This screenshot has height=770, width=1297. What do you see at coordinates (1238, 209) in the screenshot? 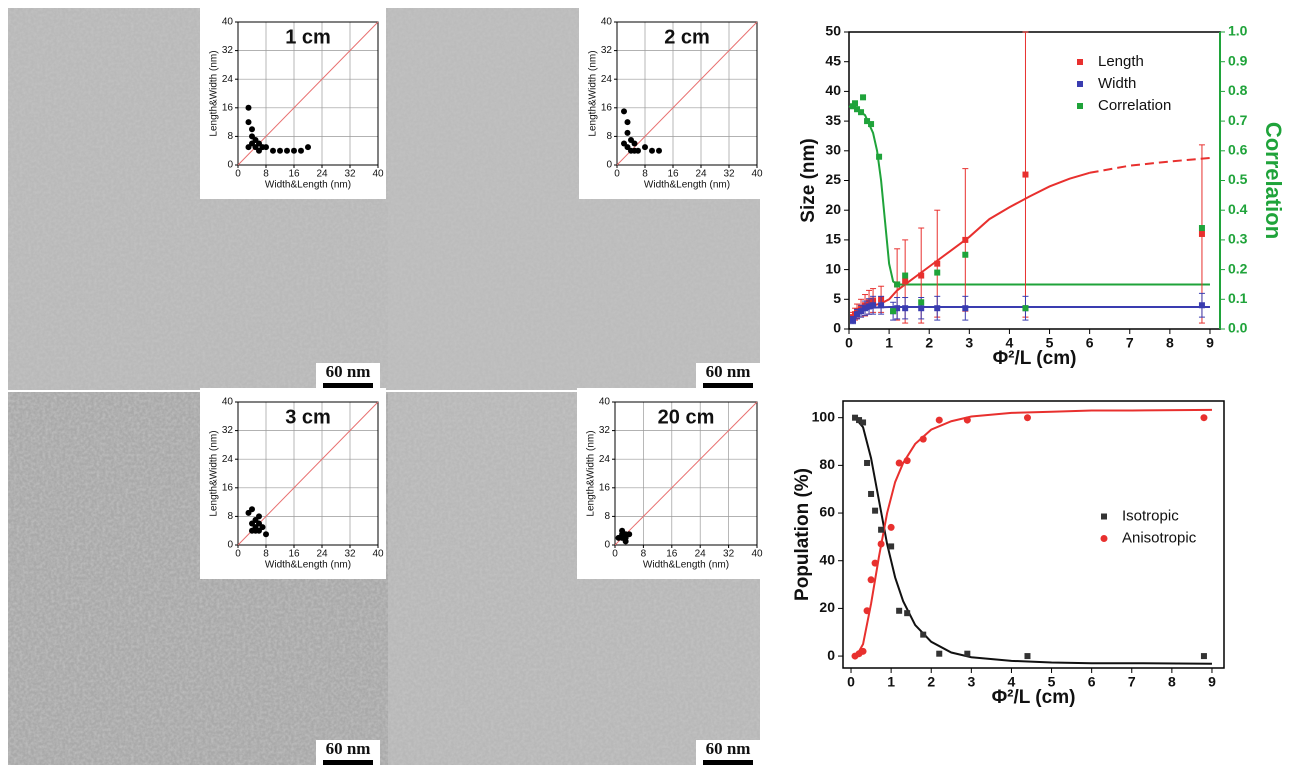
I see `y2-tick-label: 0.4` at bounding box center [1238, 209].